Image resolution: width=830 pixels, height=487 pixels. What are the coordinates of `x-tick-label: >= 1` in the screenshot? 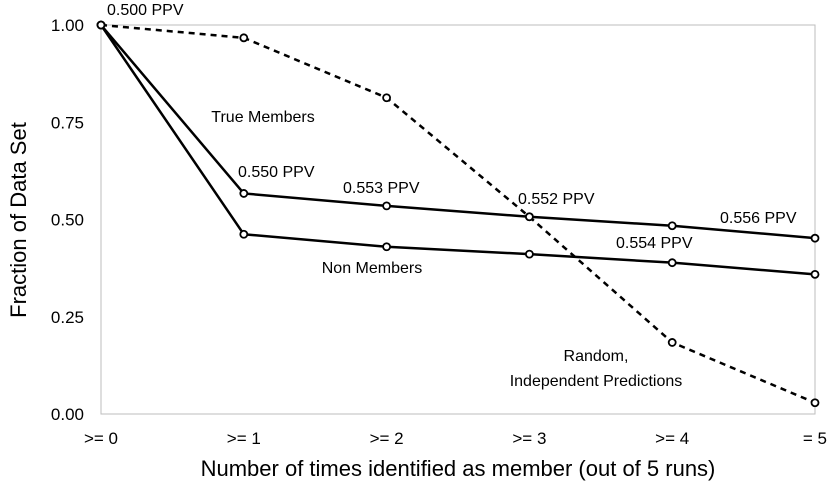 It's located at (244, 438).